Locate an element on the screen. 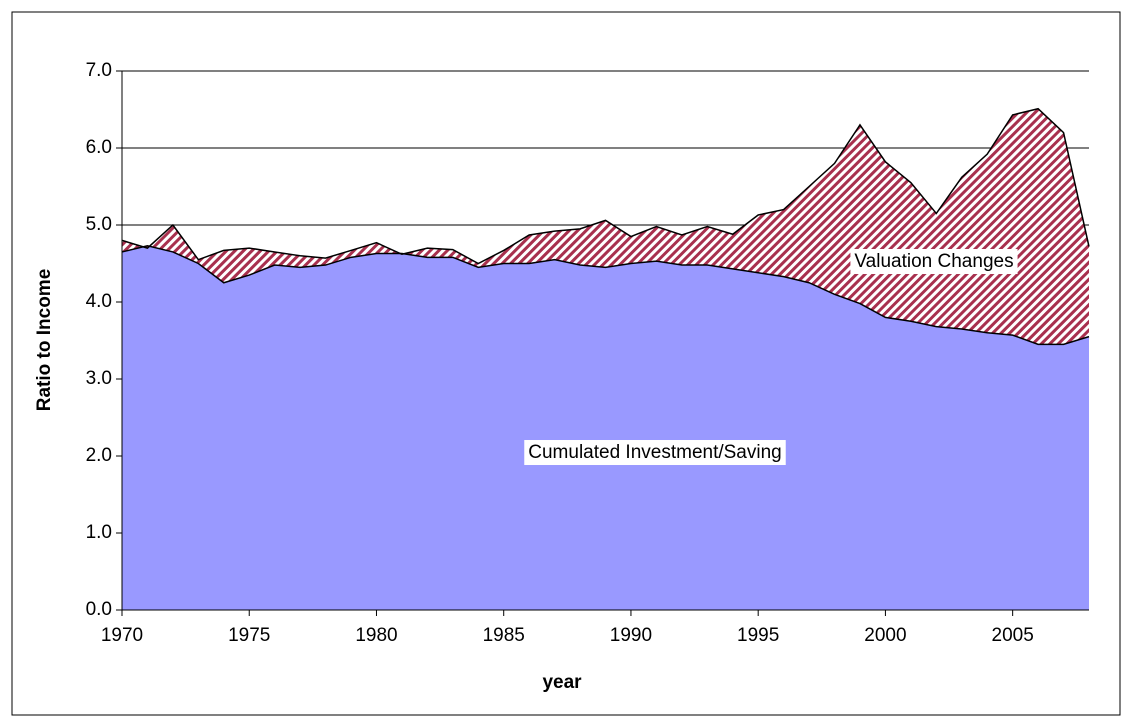  y-tick-label: 6.0 is located at coordinates (99, 147).